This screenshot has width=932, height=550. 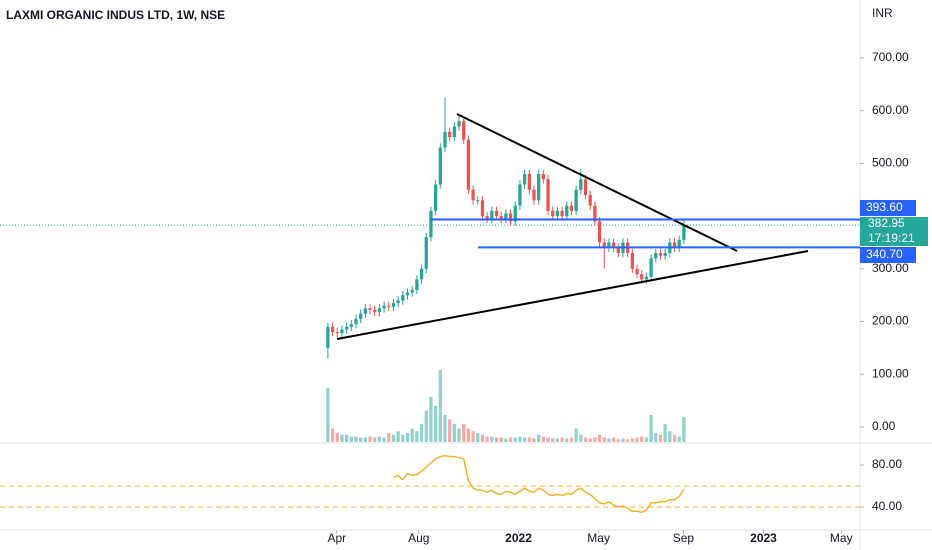 What do you see at coordinates (418, 538) in the screenshot?
I see `x-tick-label: Aug` at bounding box center [418, 538].